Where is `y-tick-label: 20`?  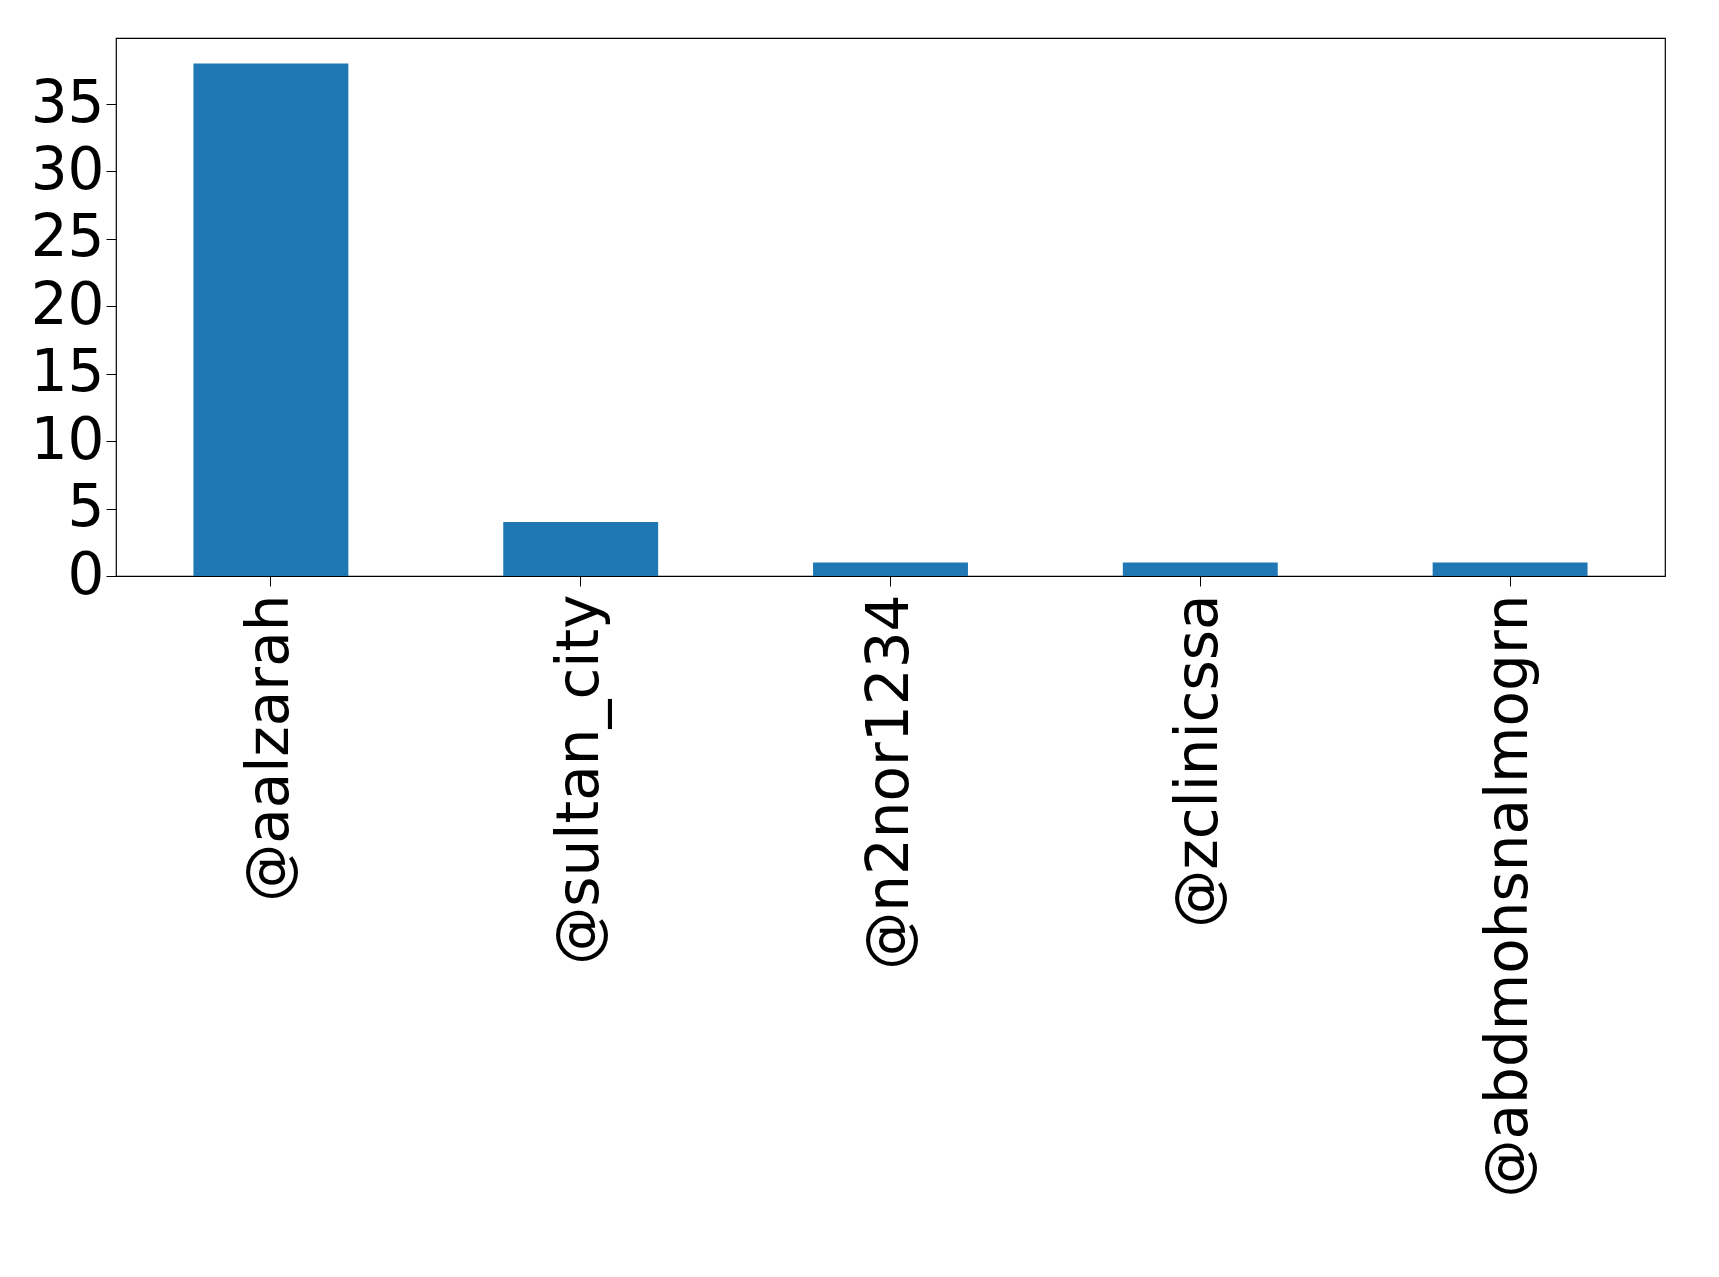
y-tick-label: 20 is located at coordinates (67, 303).